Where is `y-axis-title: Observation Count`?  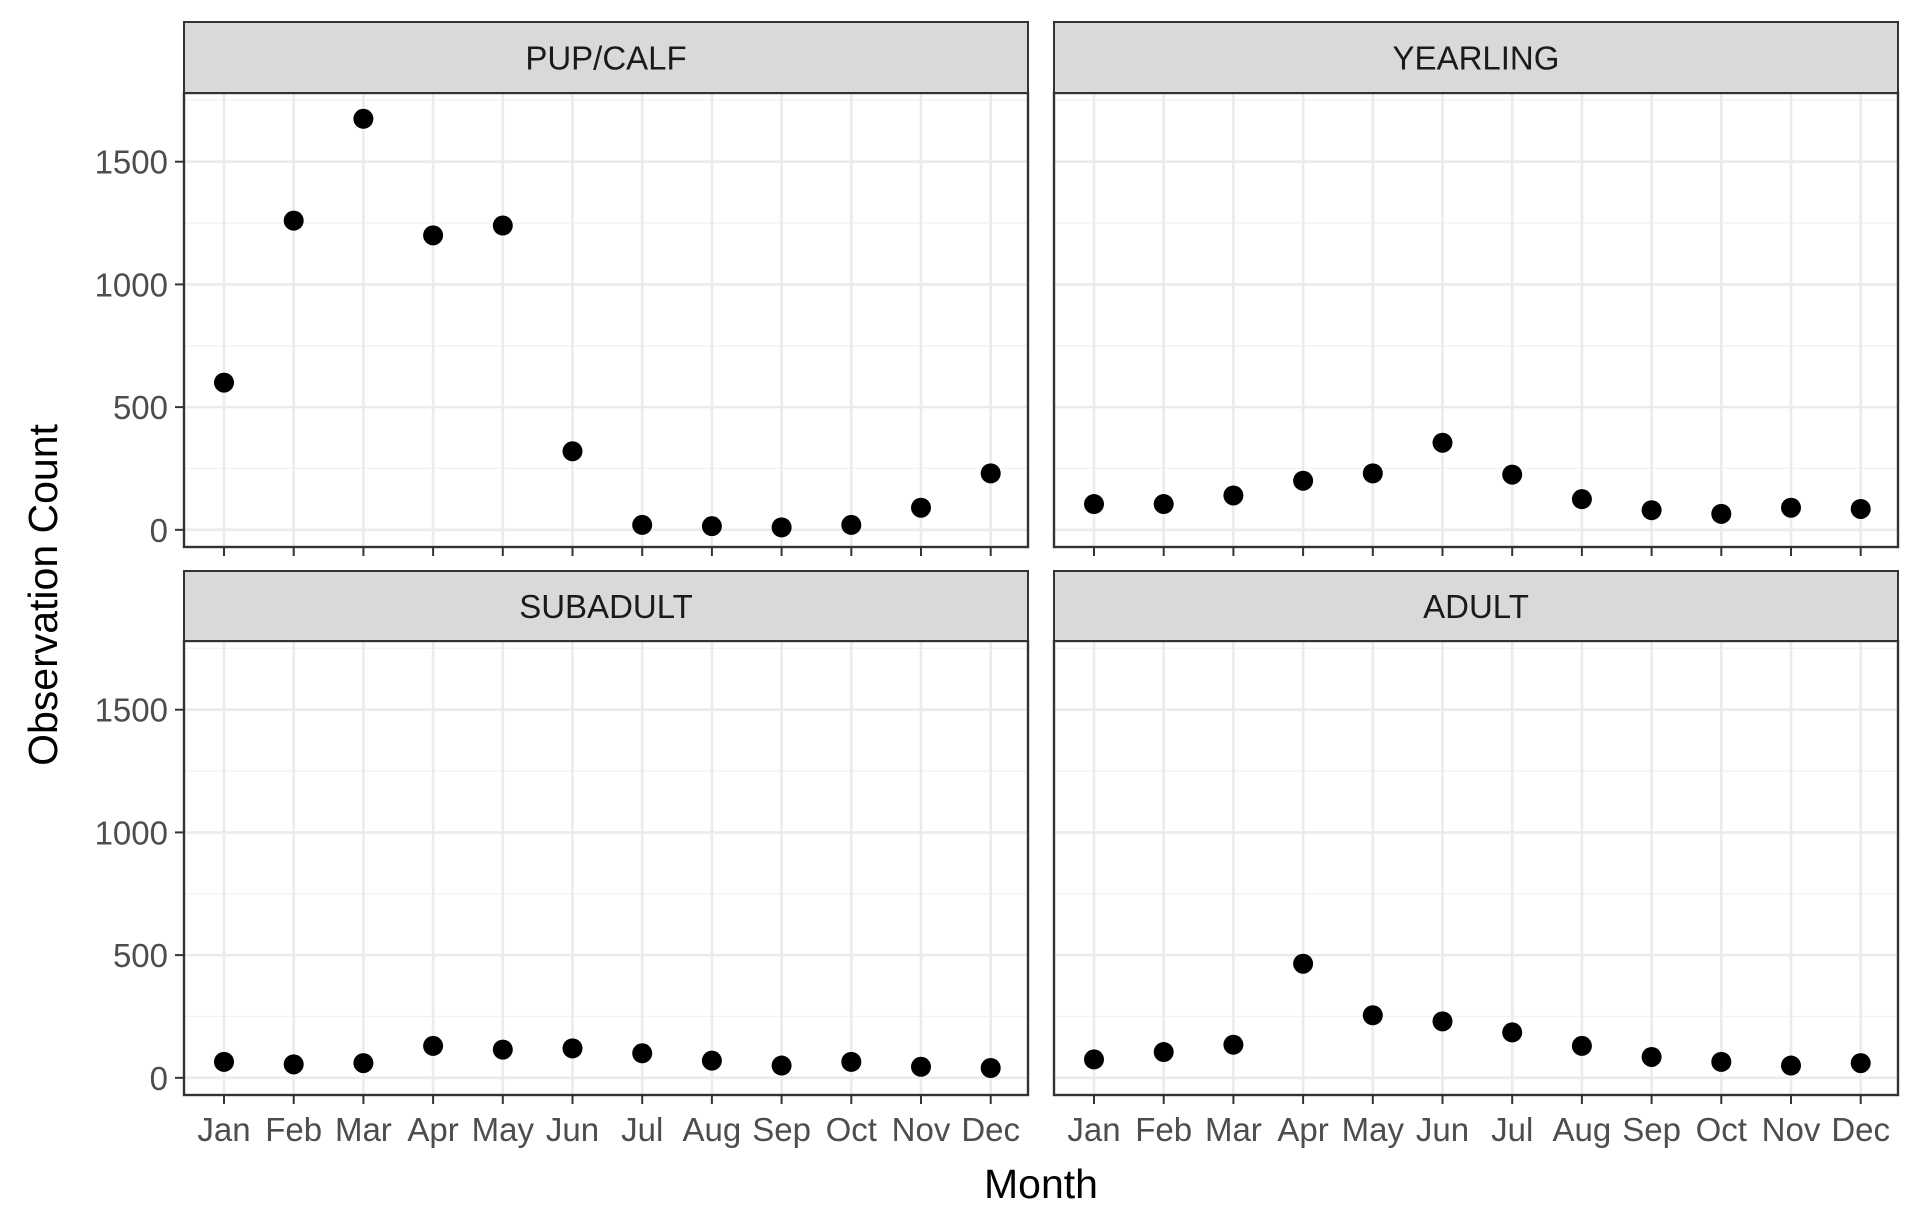
y-axis-title: Observation Count is located at coordinates (43, 594).